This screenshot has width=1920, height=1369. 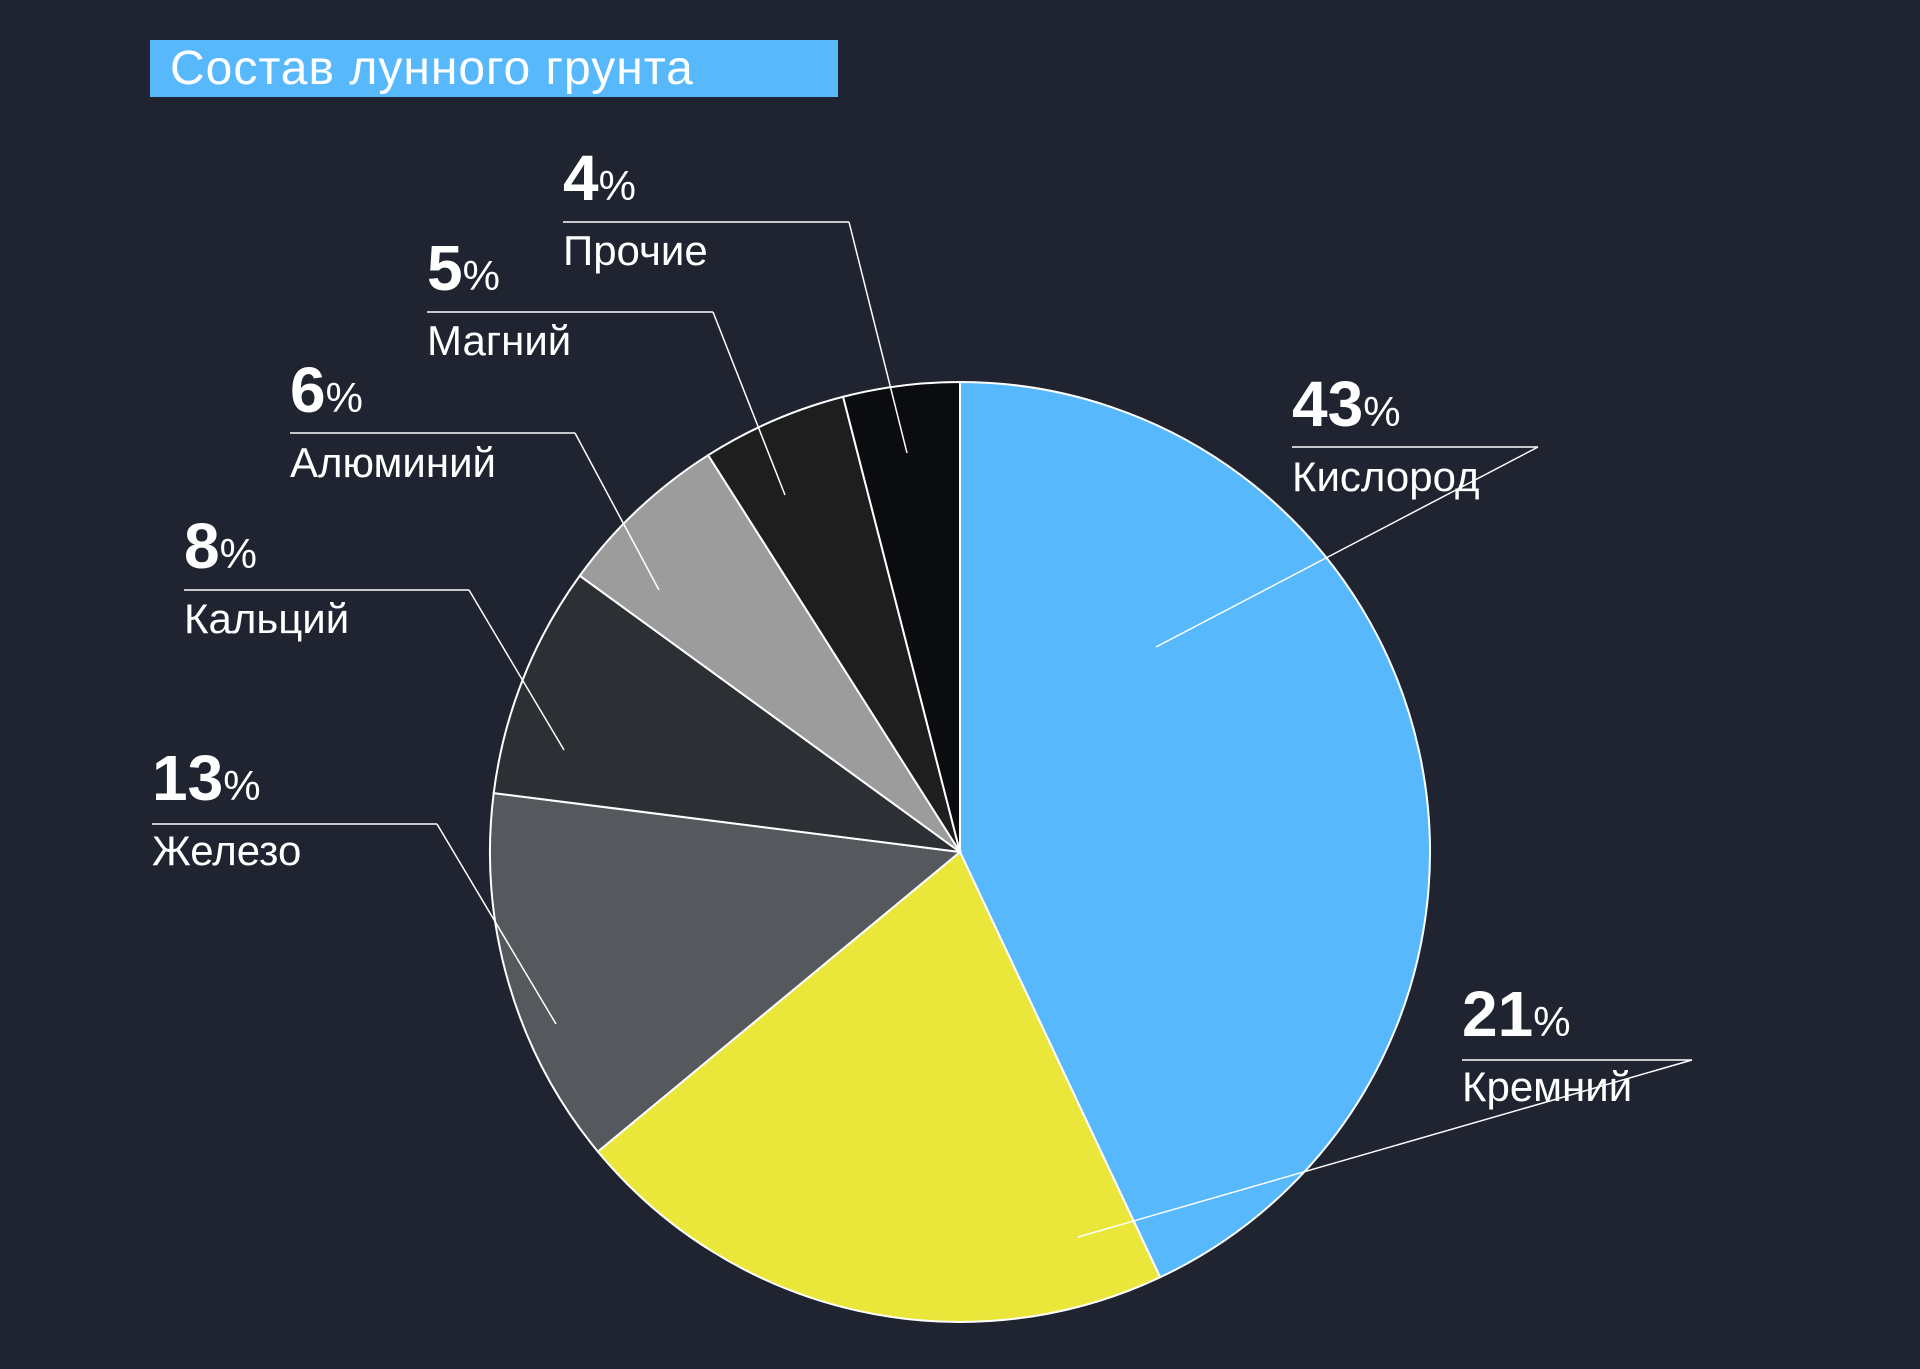 I want to click on slice-value-label: 4%, so click(x=635, y=178).